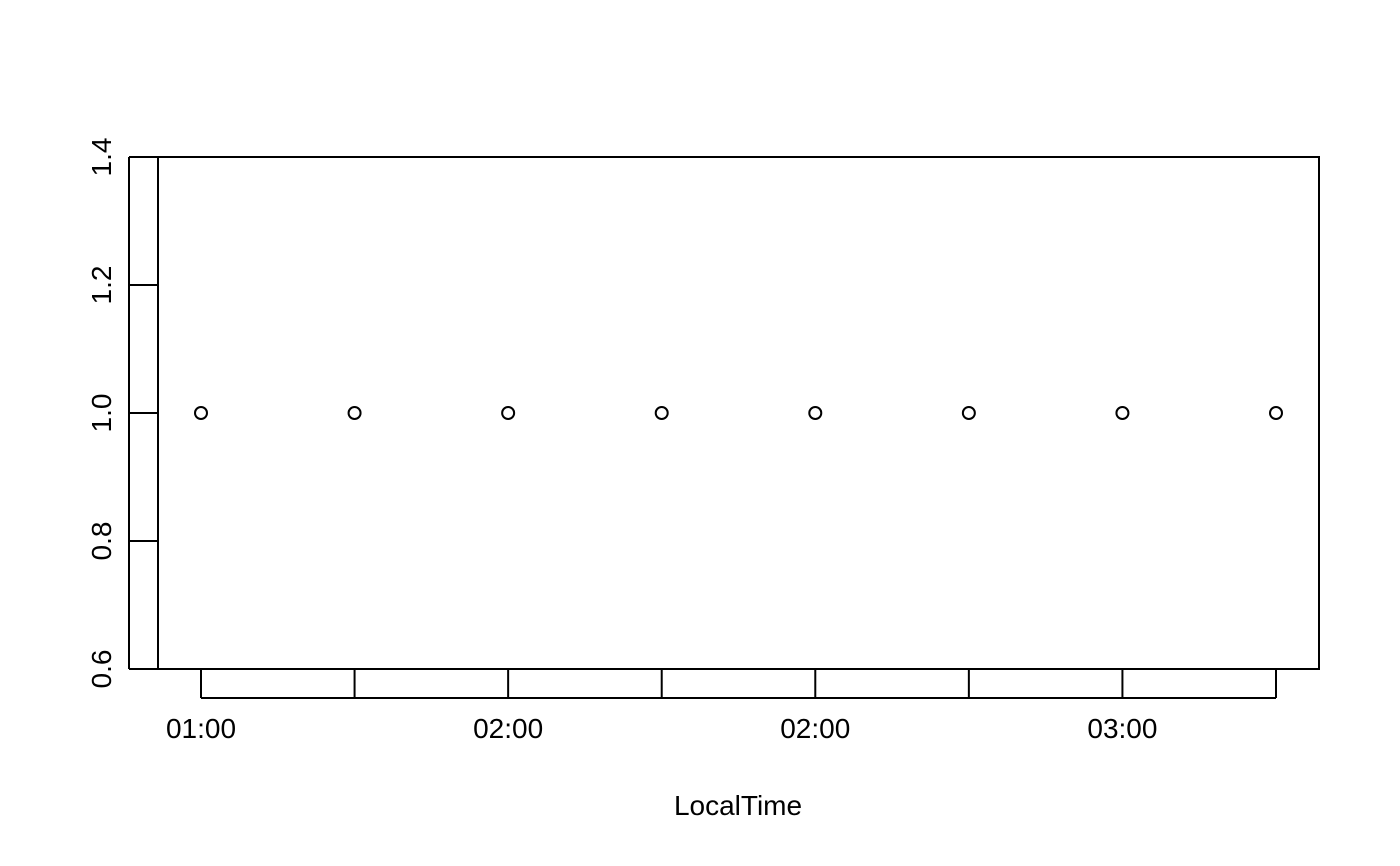 Image resolution: width=1400 pixels, height=866 pixels. Describe the element at coordinates (1122, 728) in the screenshot. I see `x-tick-label: 03:00` at that location.